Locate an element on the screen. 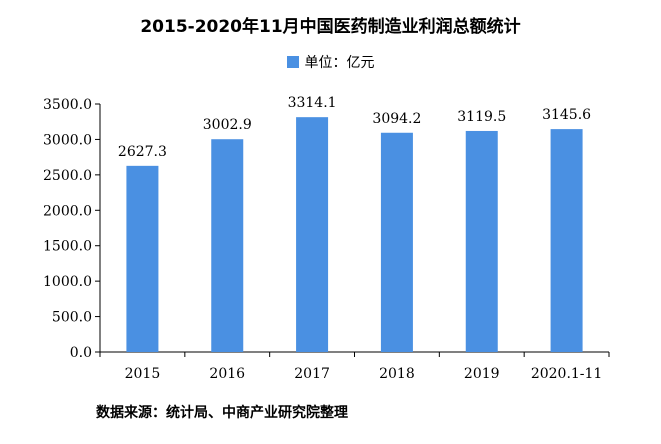  legend: 单位：亿元 is located at coordinates (330, 62).